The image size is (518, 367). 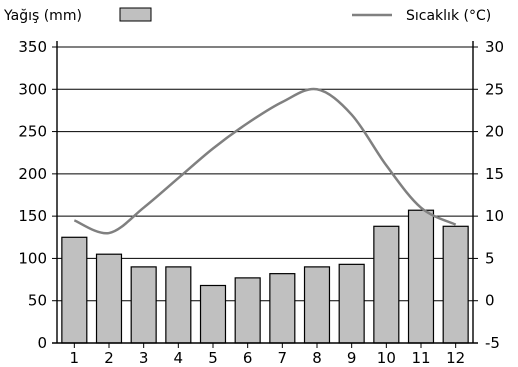 I want to click on left-tick-label: 100, so click(x=32, y=258).